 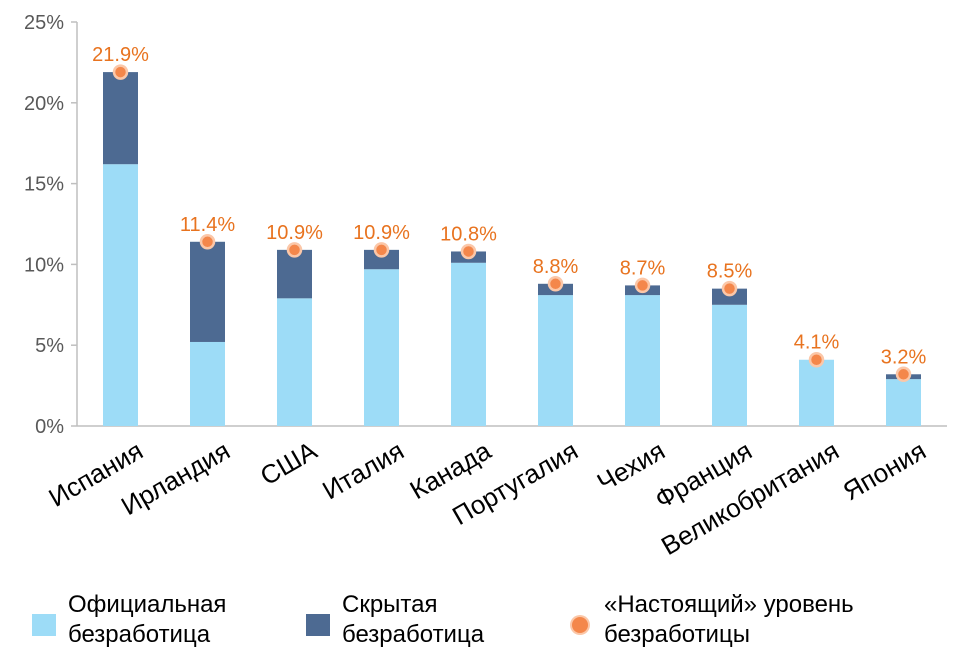 What do you see at coordinates (147, 619) in the screenshot?
I see `legend-label-official: Официальная безработица` at bounding box center [147, 619].